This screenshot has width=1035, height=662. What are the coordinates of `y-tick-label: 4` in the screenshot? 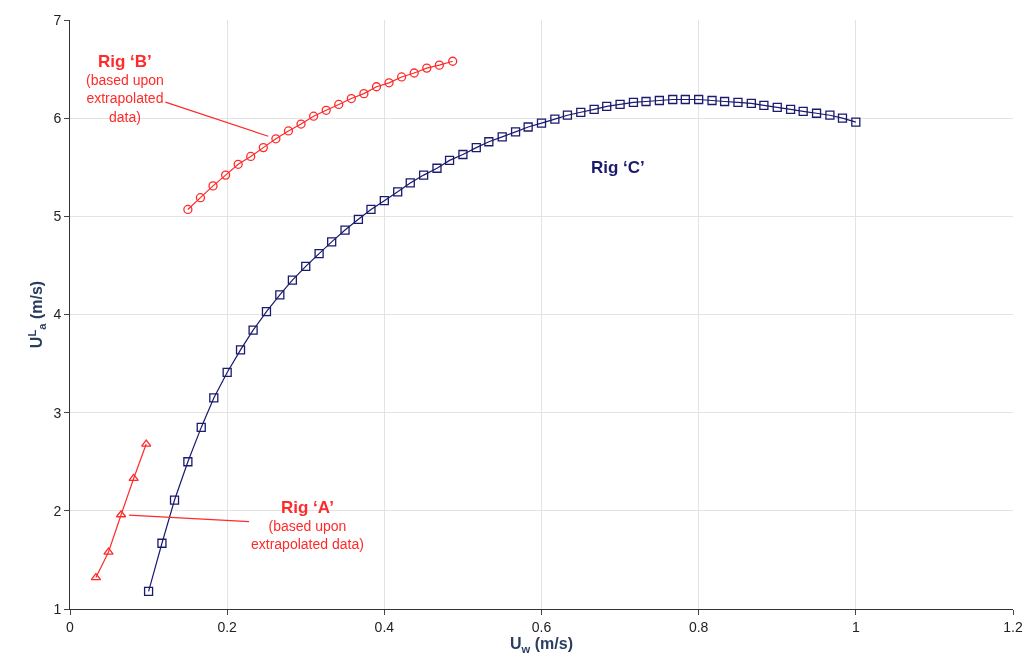 It's located at (57, 314).